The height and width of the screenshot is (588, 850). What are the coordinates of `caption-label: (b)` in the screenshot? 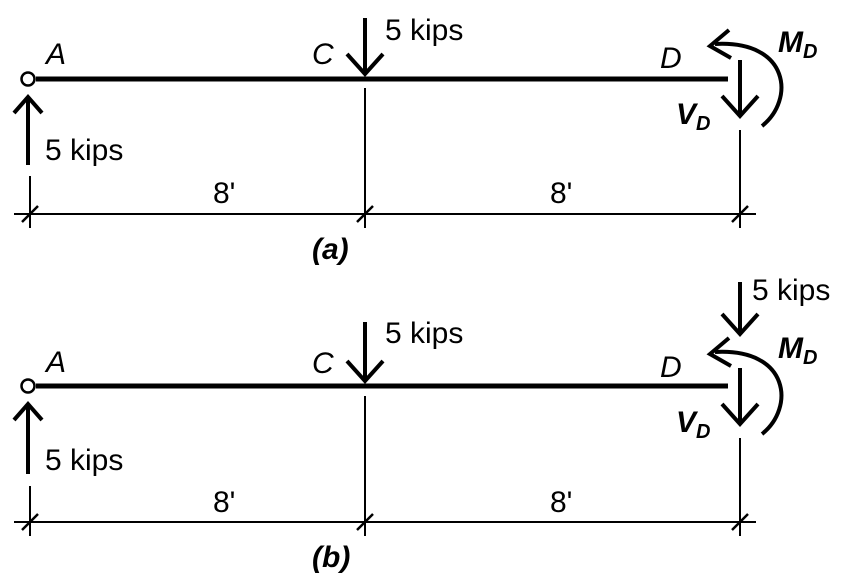 It's located at (331, 557).